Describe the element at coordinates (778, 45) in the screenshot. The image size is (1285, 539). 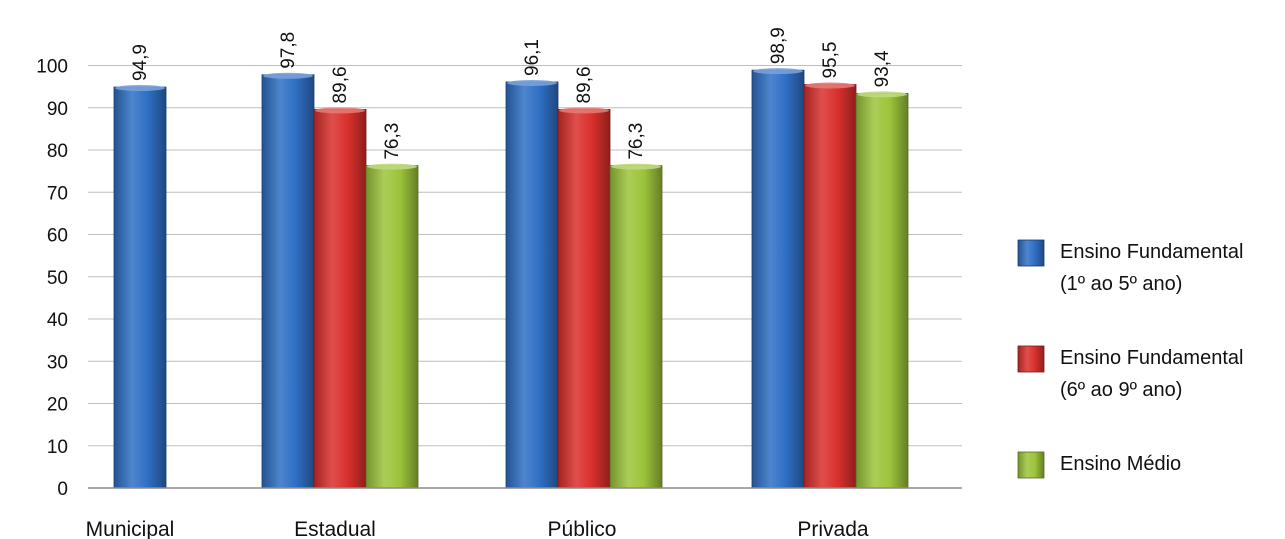
I see `data-label: 98,9` at that location.